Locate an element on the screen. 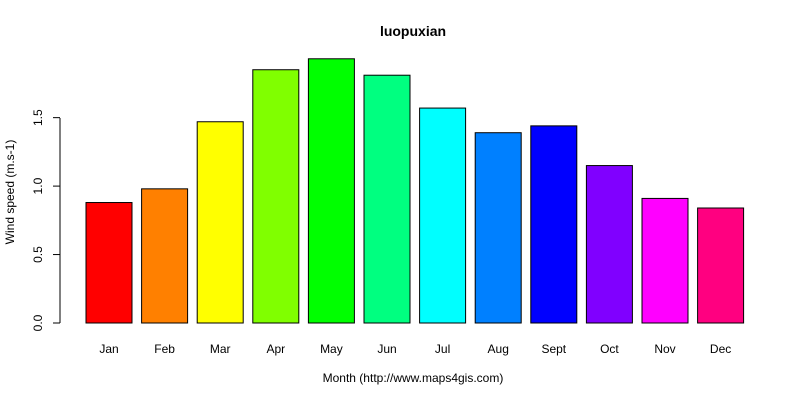 This screenshot has height=400, width=800. bar-jun is located at coordinates (387, 199).